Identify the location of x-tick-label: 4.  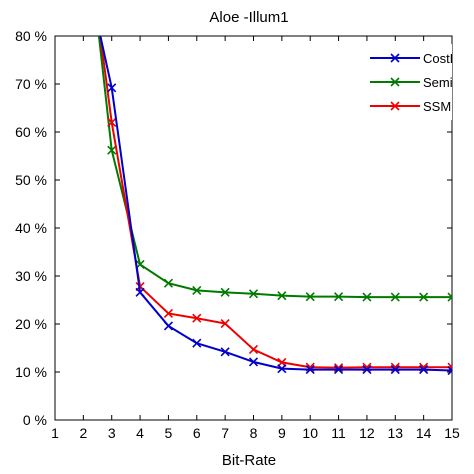
(140, 433).